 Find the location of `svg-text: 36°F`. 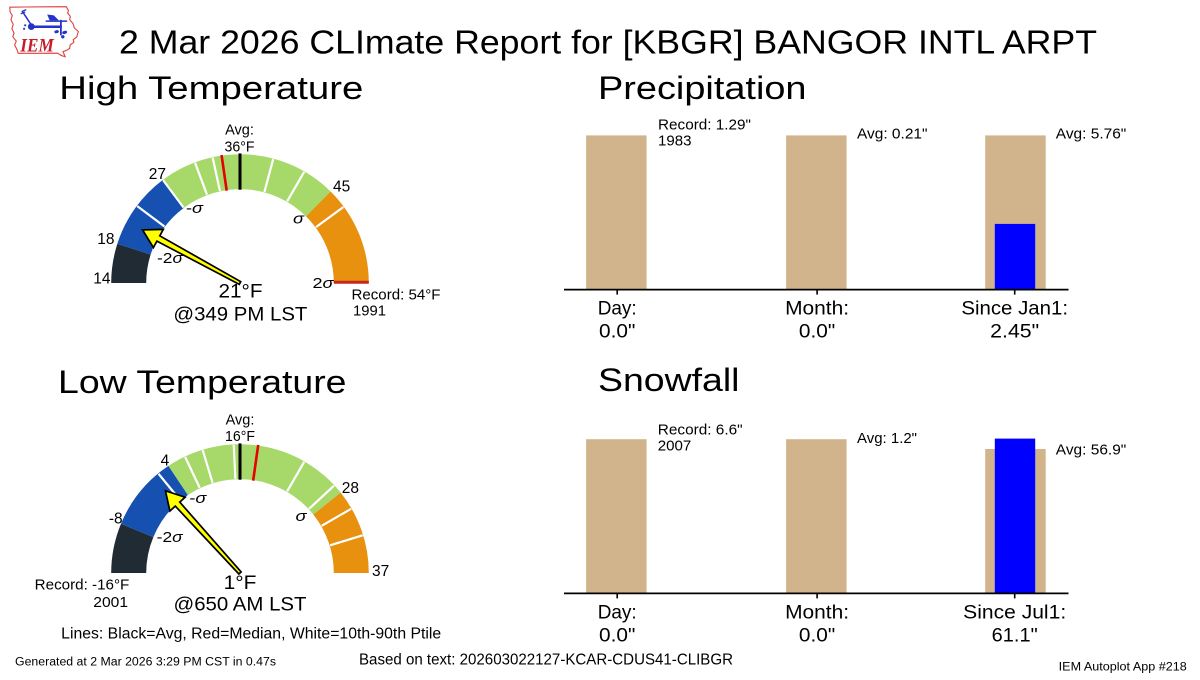

svg-text: 36°F is located at coordinates (240, 146).